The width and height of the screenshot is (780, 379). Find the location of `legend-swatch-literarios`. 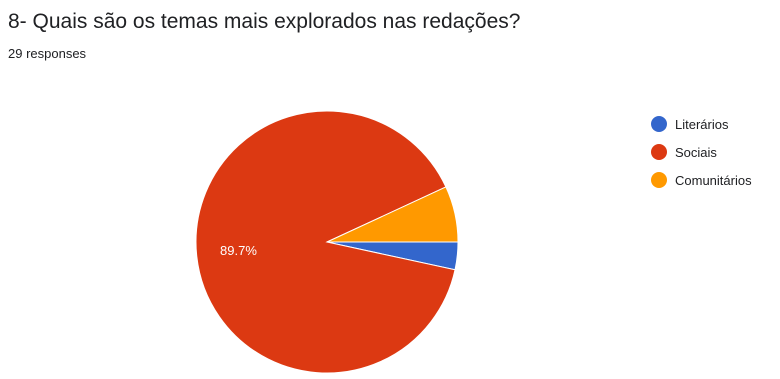

legend-swatch-literarios is located at coordinates (659, 124).